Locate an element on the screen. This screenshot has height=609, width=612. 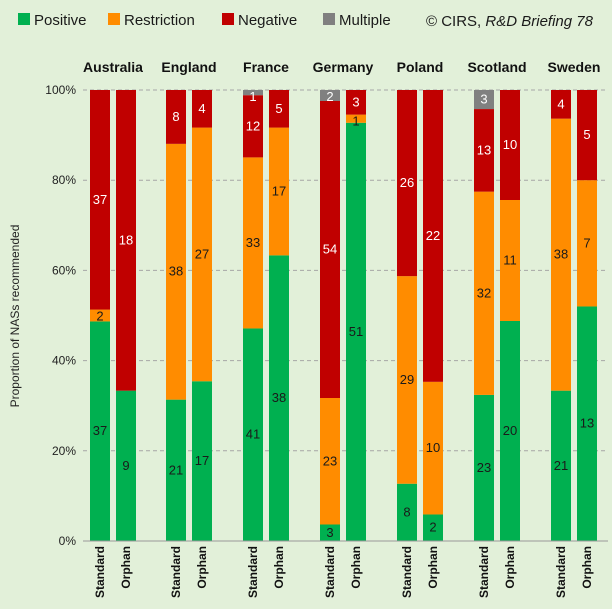
data-label-negative: 10 is located at coordinates (510, 144).